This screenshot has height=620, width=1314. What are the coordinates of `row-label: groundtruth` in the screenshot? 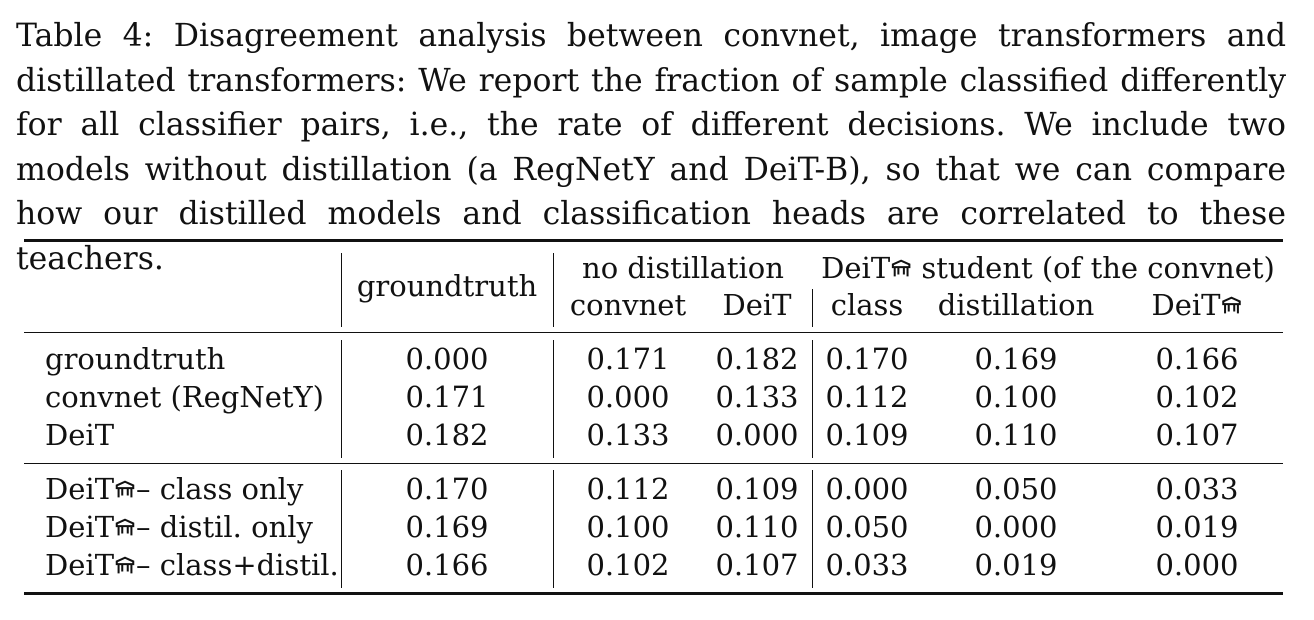 It's located at (135, 359).